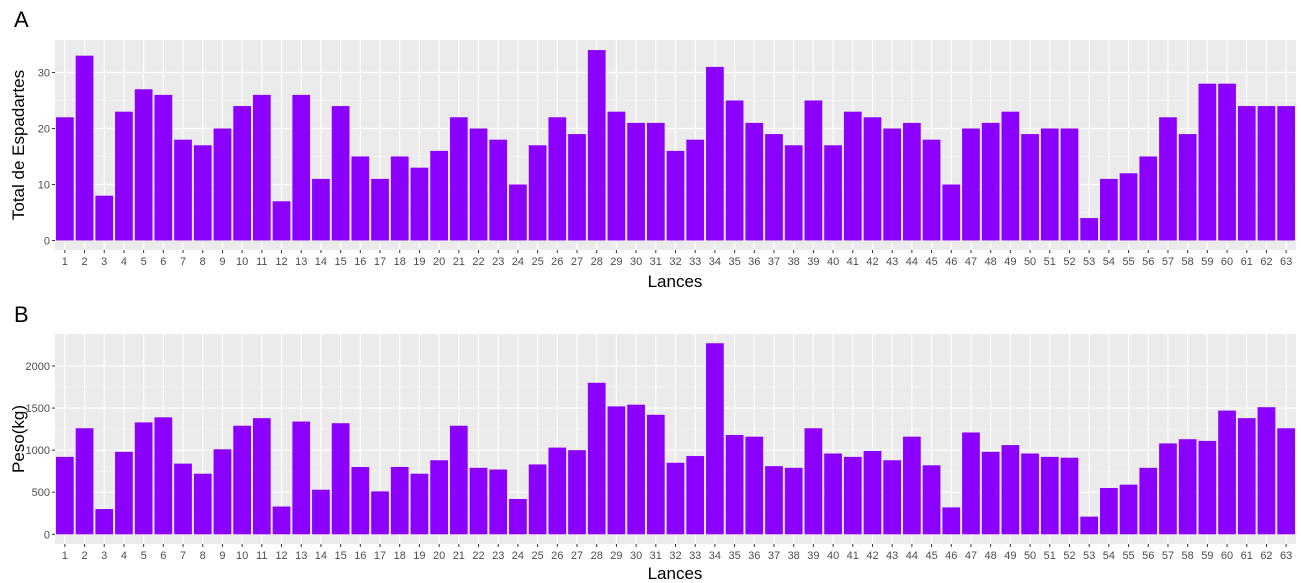 This screenshot has height=583, width=1301. I want to click on y-tick-label: 2000, so click(38, 367).